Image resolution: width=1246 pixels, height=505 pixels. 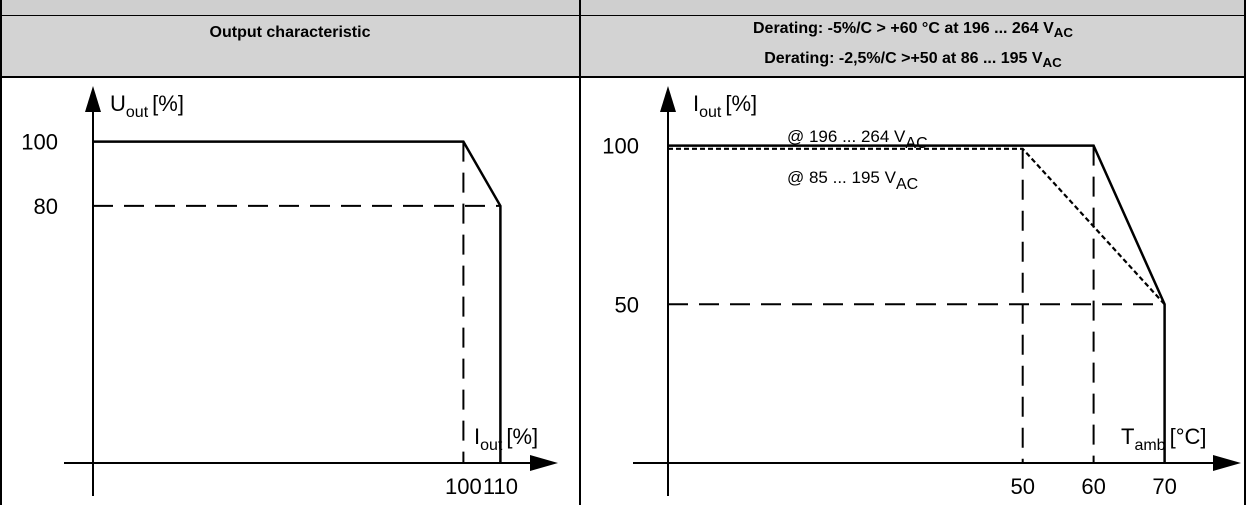 What do you see at coordinates (580, 252) in the screenshot?
I see `column-divider` at bounding box center [580, 252].